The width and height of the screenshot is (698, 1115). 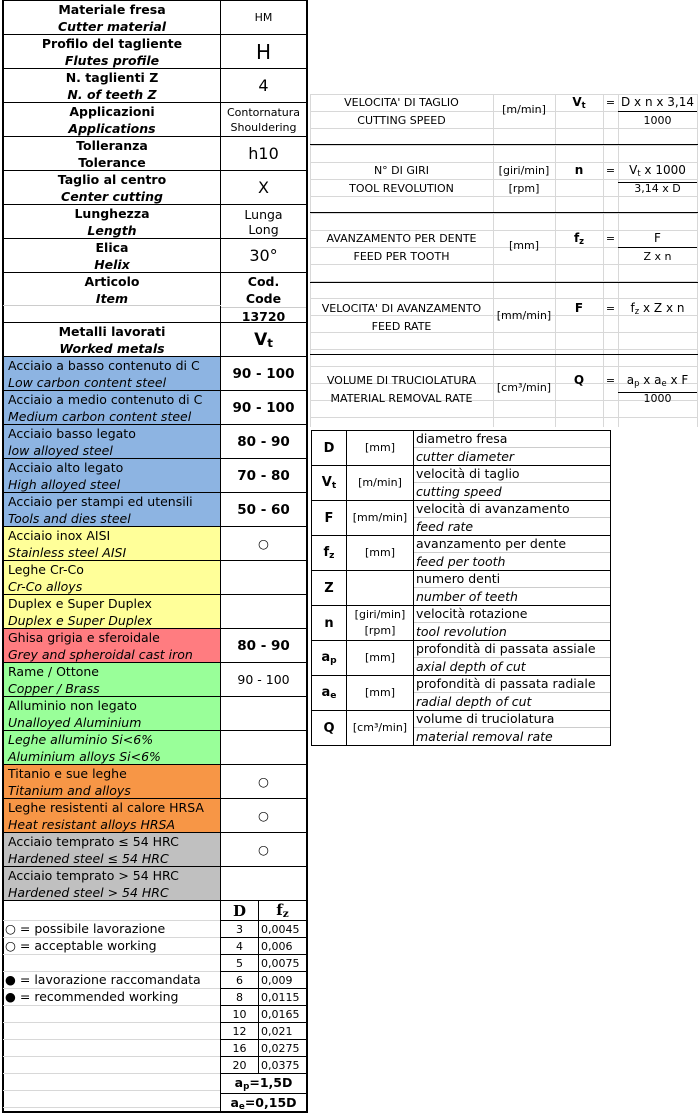 I want to click on formula-numerator-subscript: z, so click(x=637, y=311).